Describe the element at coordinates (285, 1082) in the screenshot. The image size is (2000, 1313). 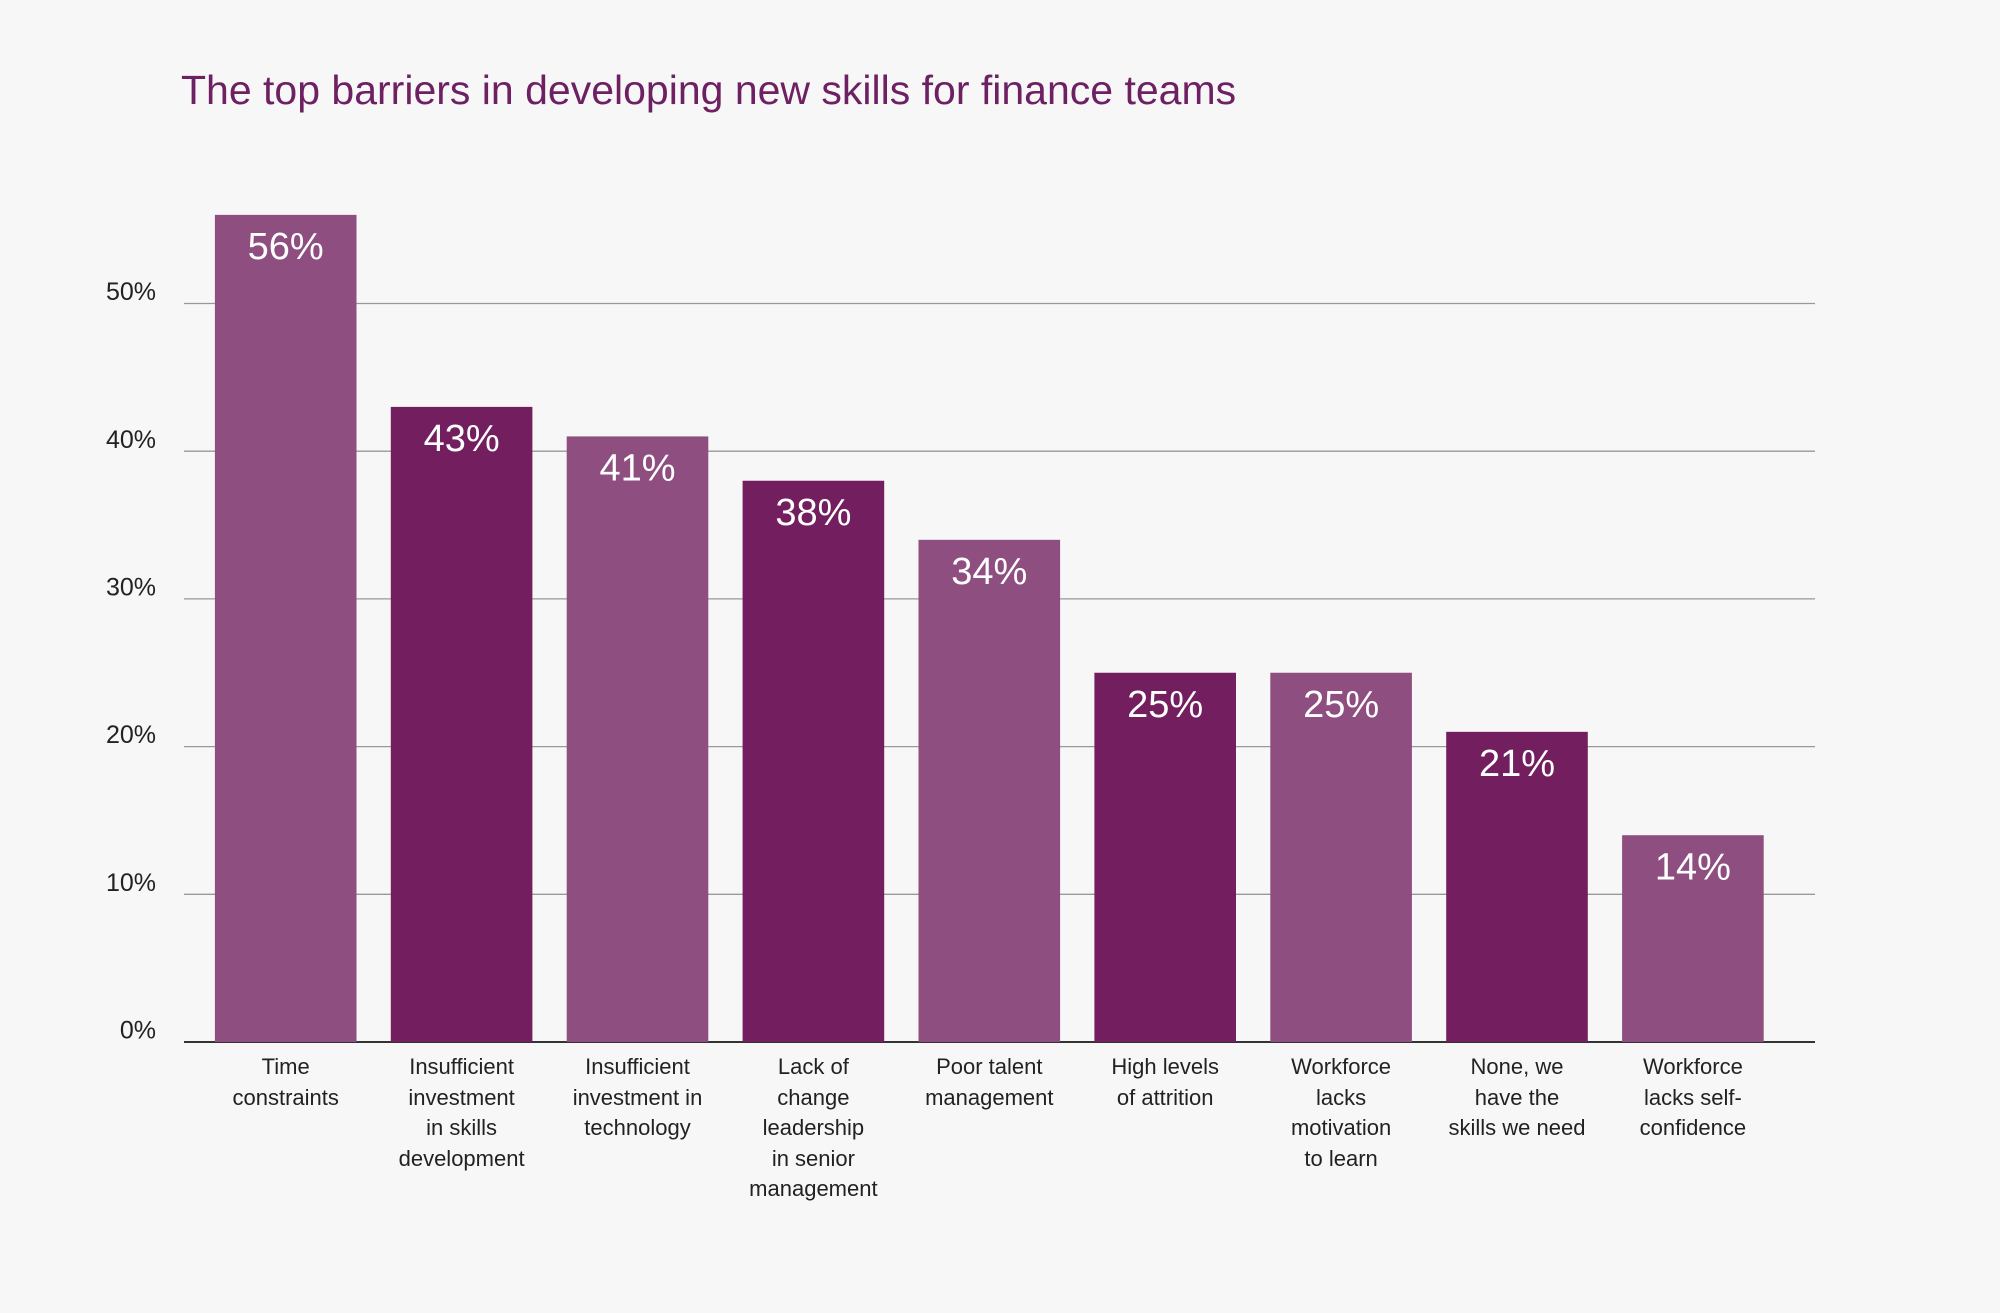
I see `x-tick-label: Time constraints` at that location.